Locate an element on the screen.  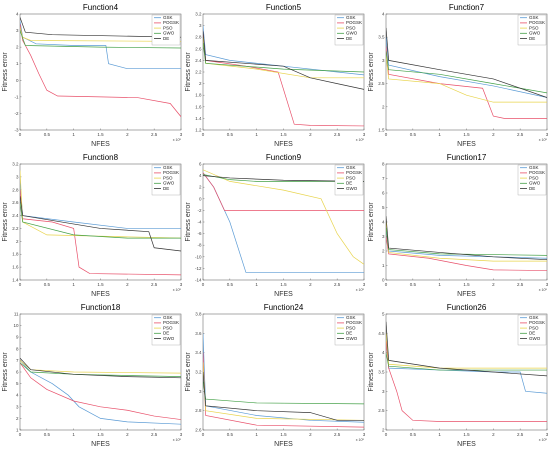
y-tick-label: -8 is located at coordinates (199, 245).